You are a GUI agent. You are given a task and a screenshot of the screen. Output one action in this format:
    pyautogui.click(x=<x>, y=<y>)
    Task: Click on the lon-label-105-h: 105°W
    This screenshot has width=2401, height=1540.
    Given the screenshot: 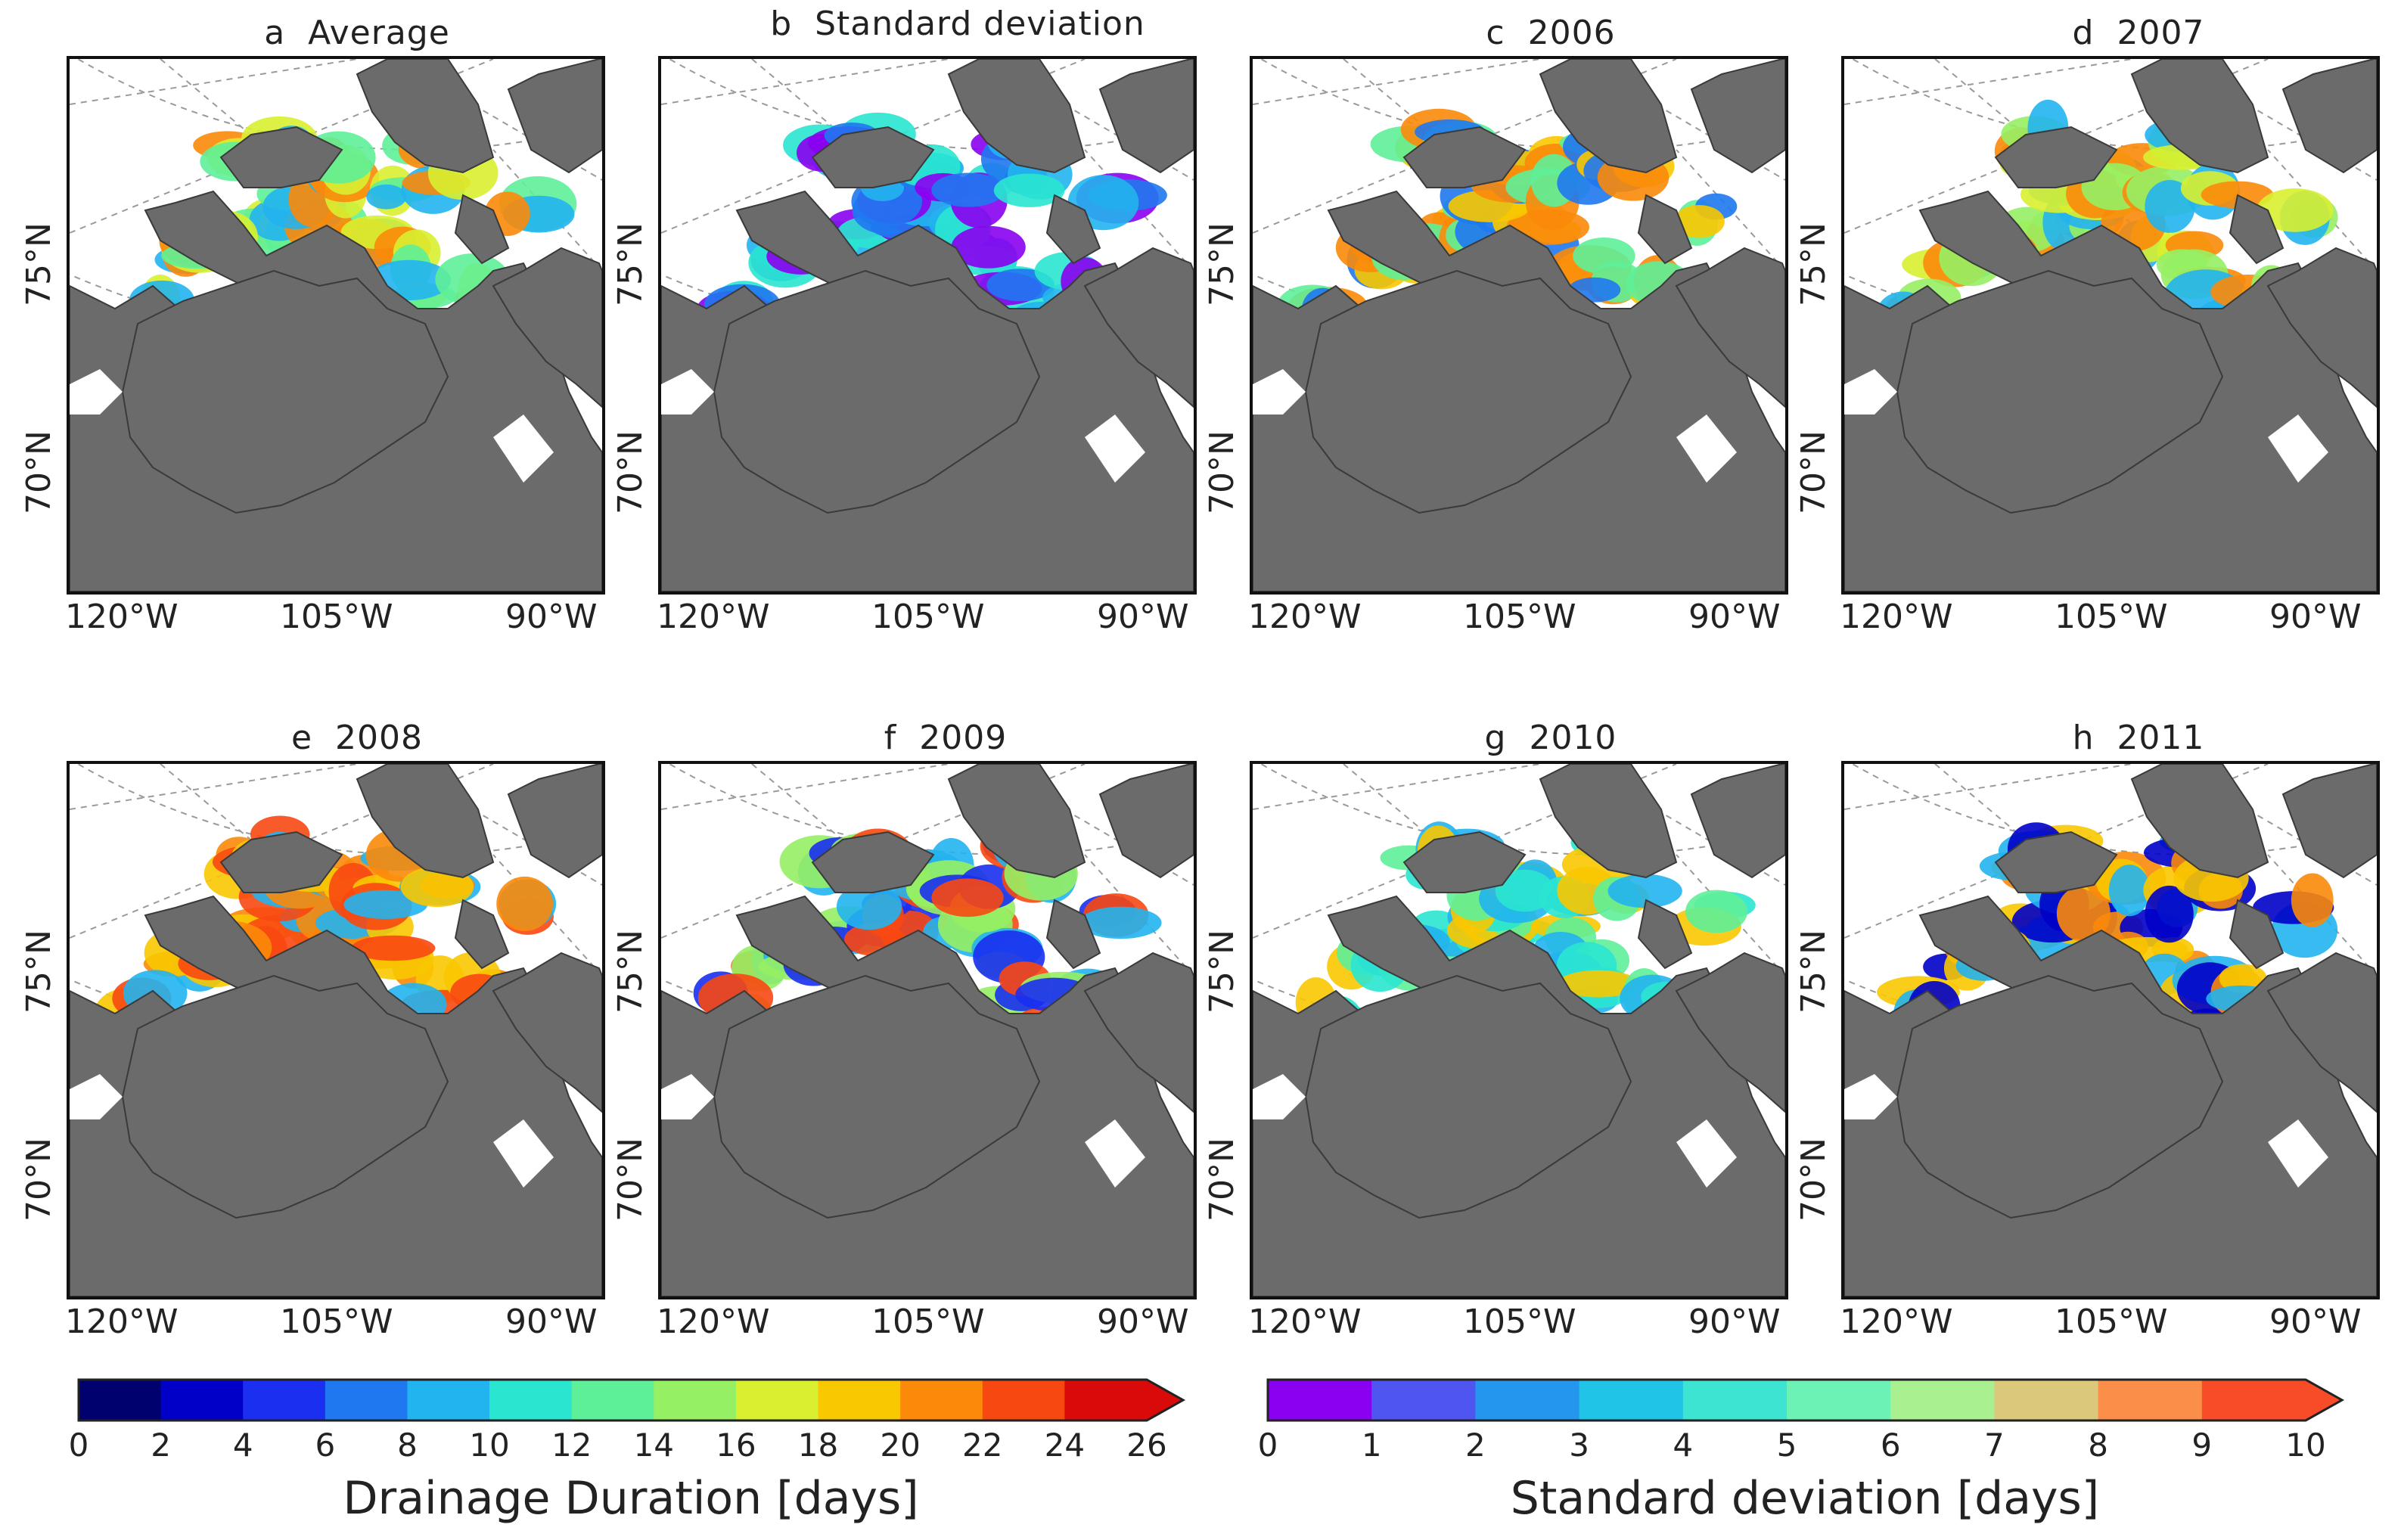 What is the action you would take?
    pyautogui.click(x=2111, y=1321)
    